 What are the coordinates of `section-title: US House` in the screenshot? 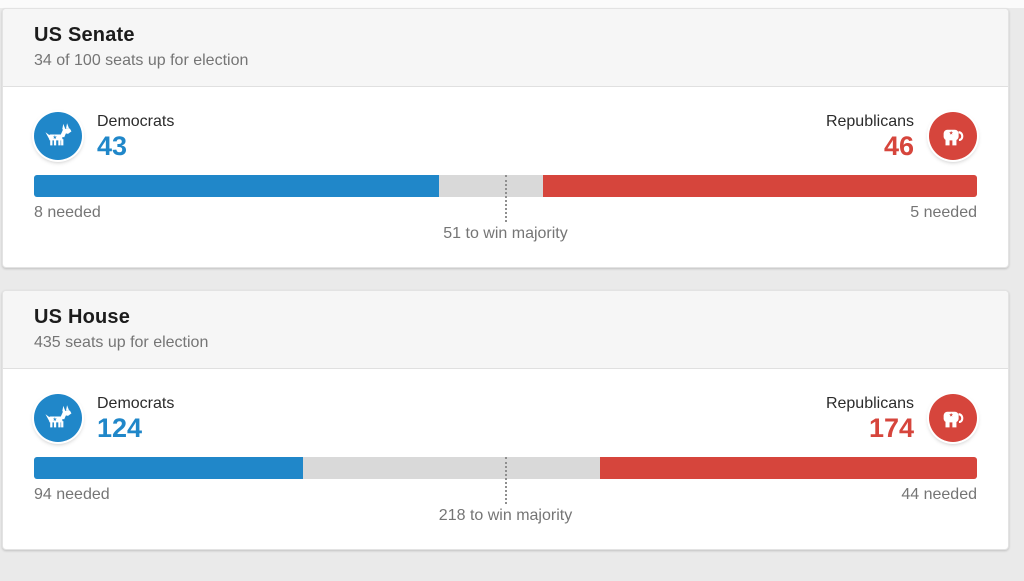 It's located at (82, 317).